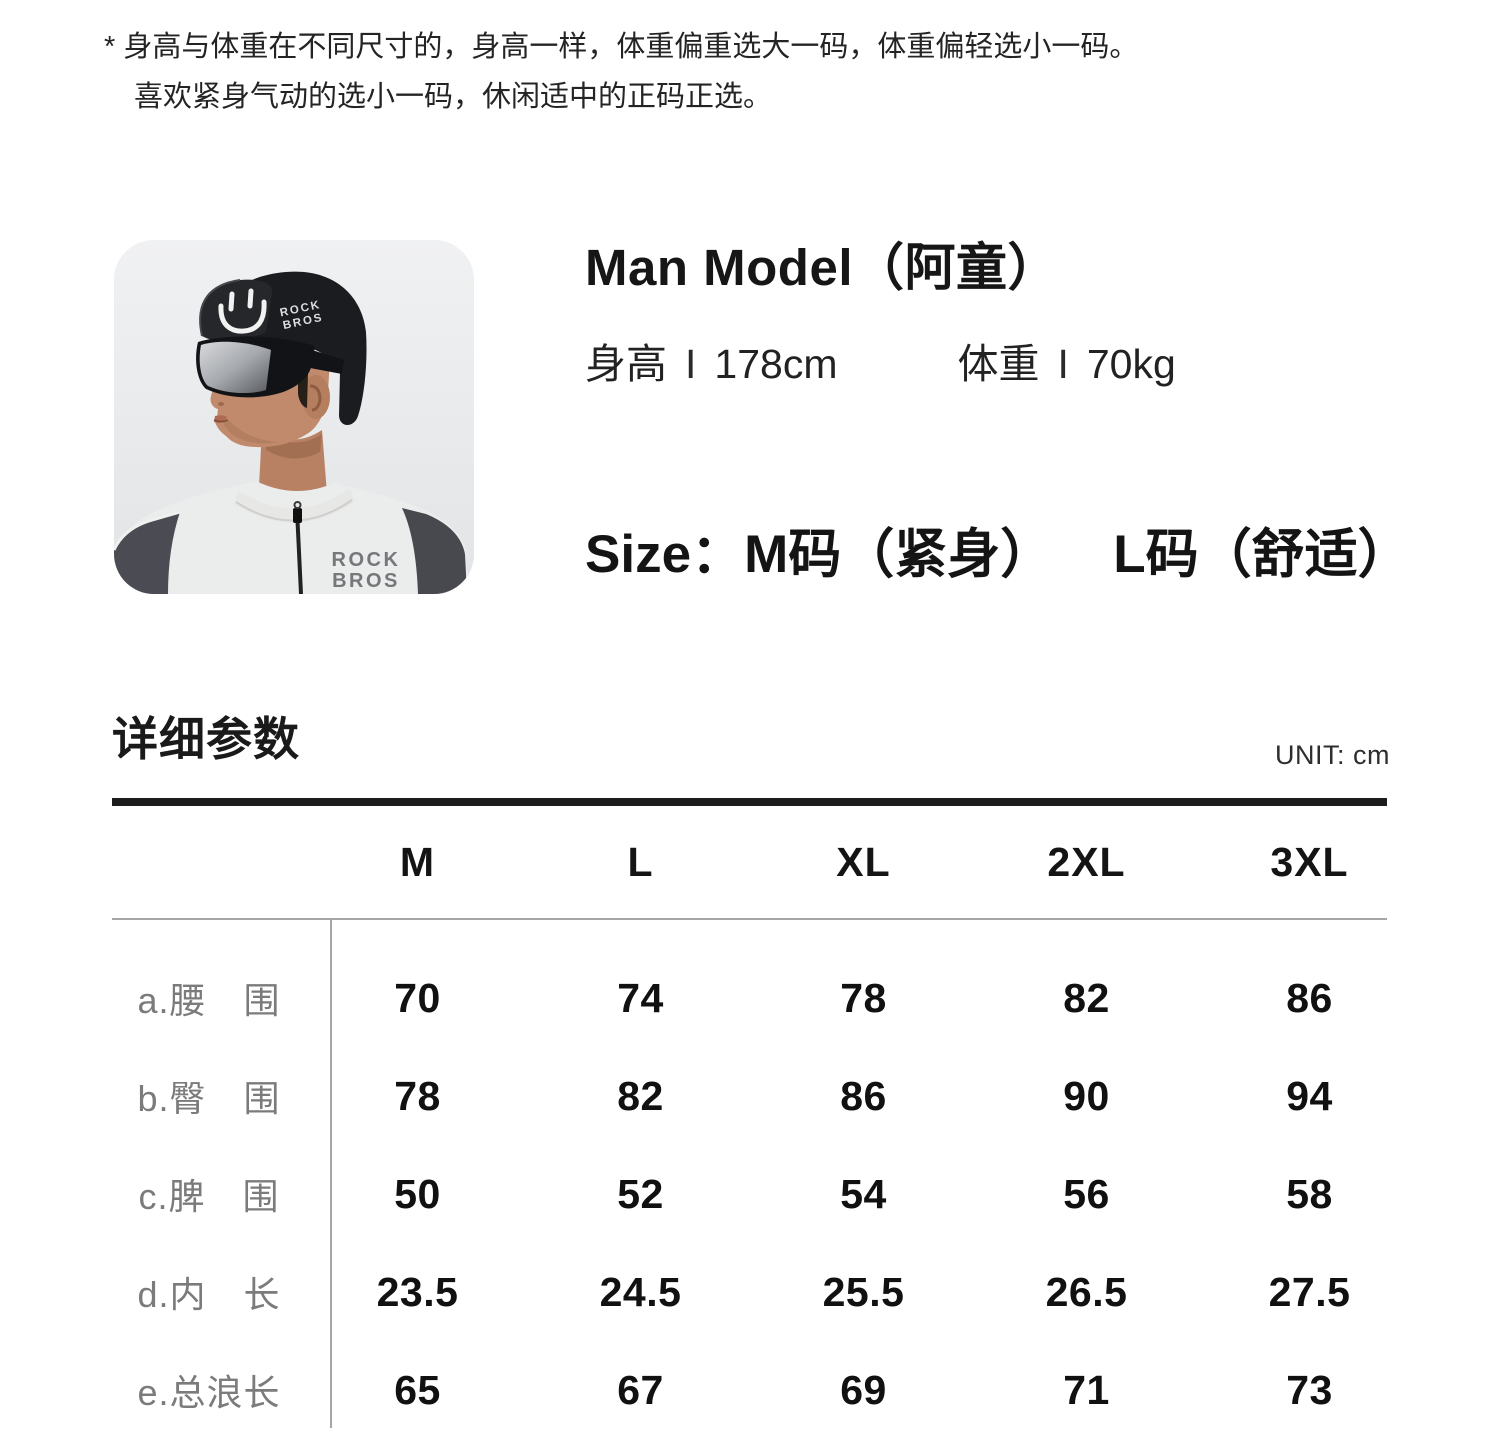 This screenshot has width=1500, height=1439. I want to click on weight-separator: I, so click(1063, 364).